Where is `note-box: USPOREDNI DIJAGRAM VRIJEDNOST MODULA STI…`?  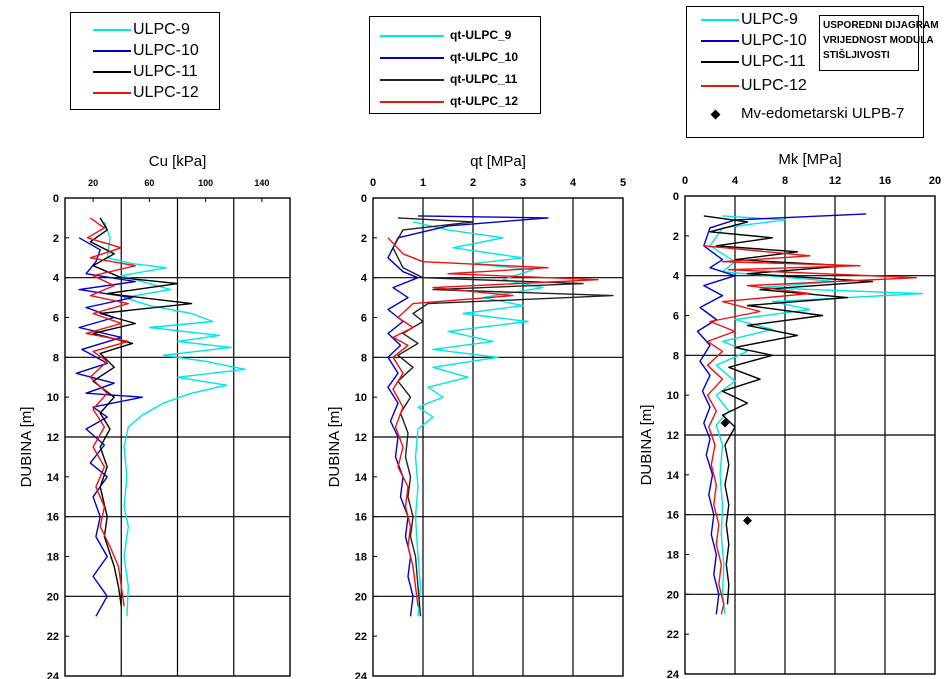 note-box: USPOREDNI DIJAGRAM VRIJEDNOST MODULA STI… is located at coordinates (879, 43).